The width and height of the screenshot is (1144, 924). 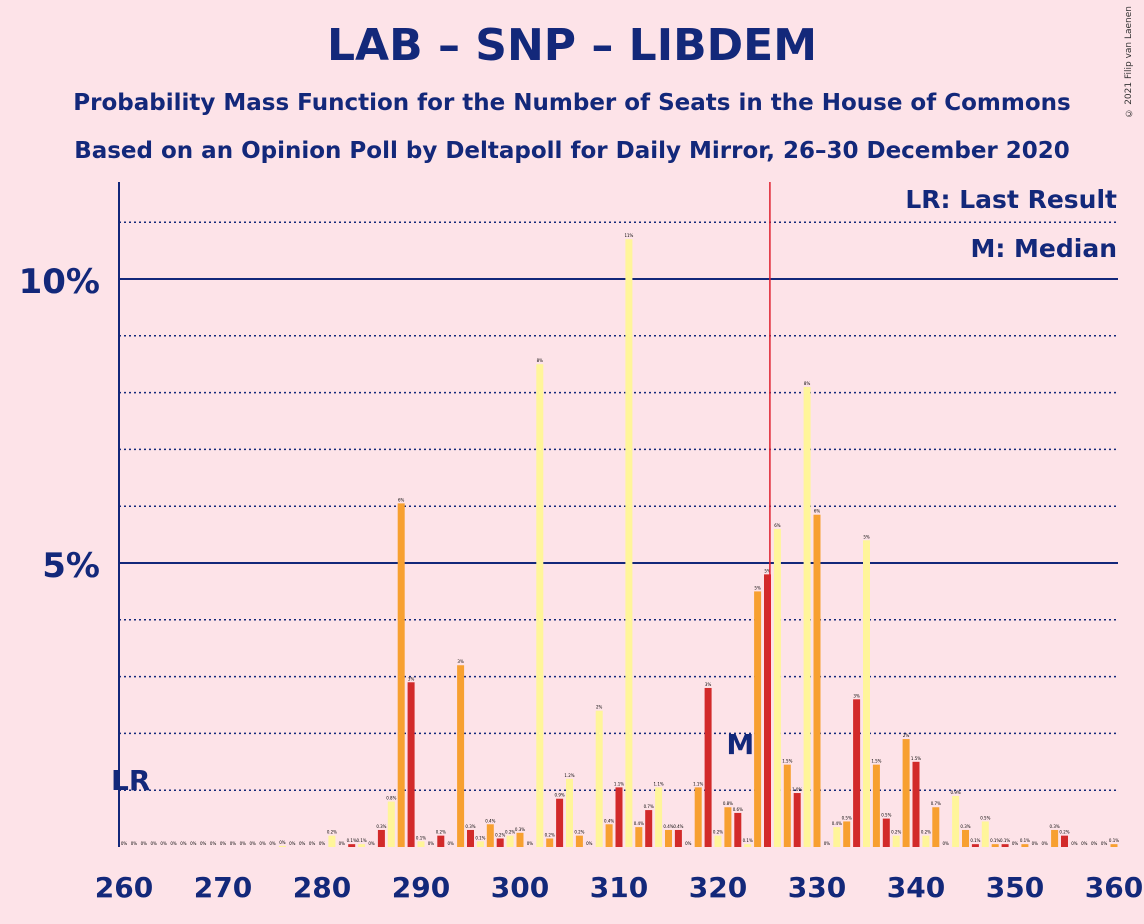 I want to click on bar-label-seat-348: 0.1%, so click(x=995, y=840).